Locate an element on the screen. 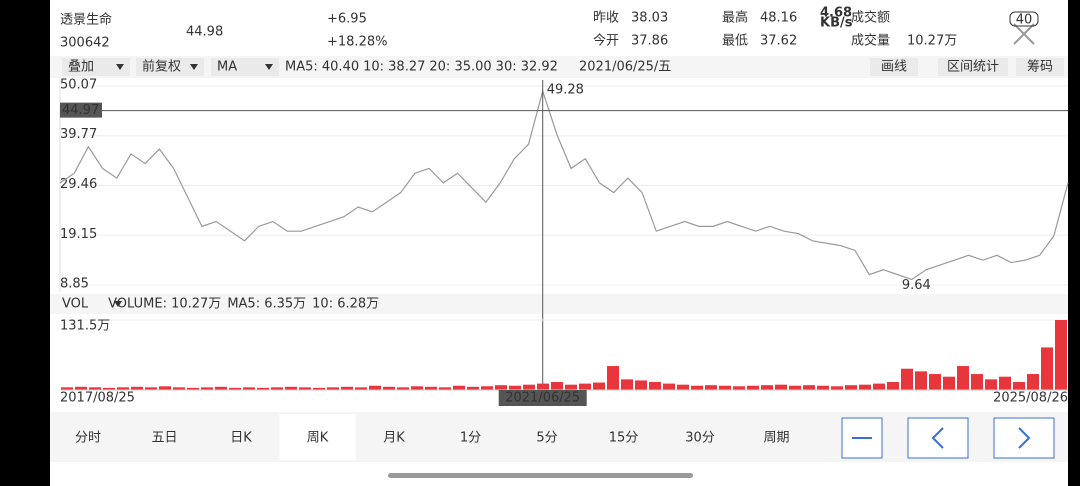  min-label: 9.64 is located at coordinates (916, 285).